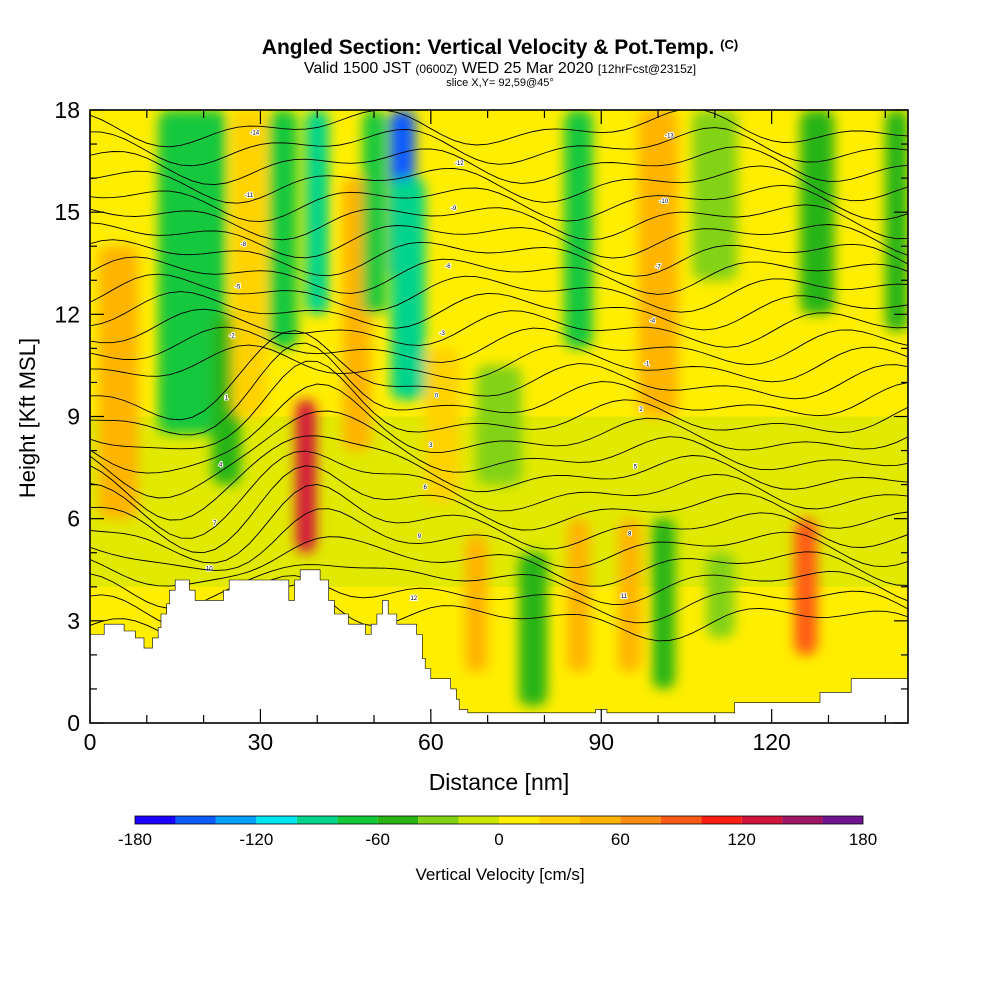  Describe the element at coordinates (658, 267) in the screenshot. I see `isentrope-label: -7` at that location.